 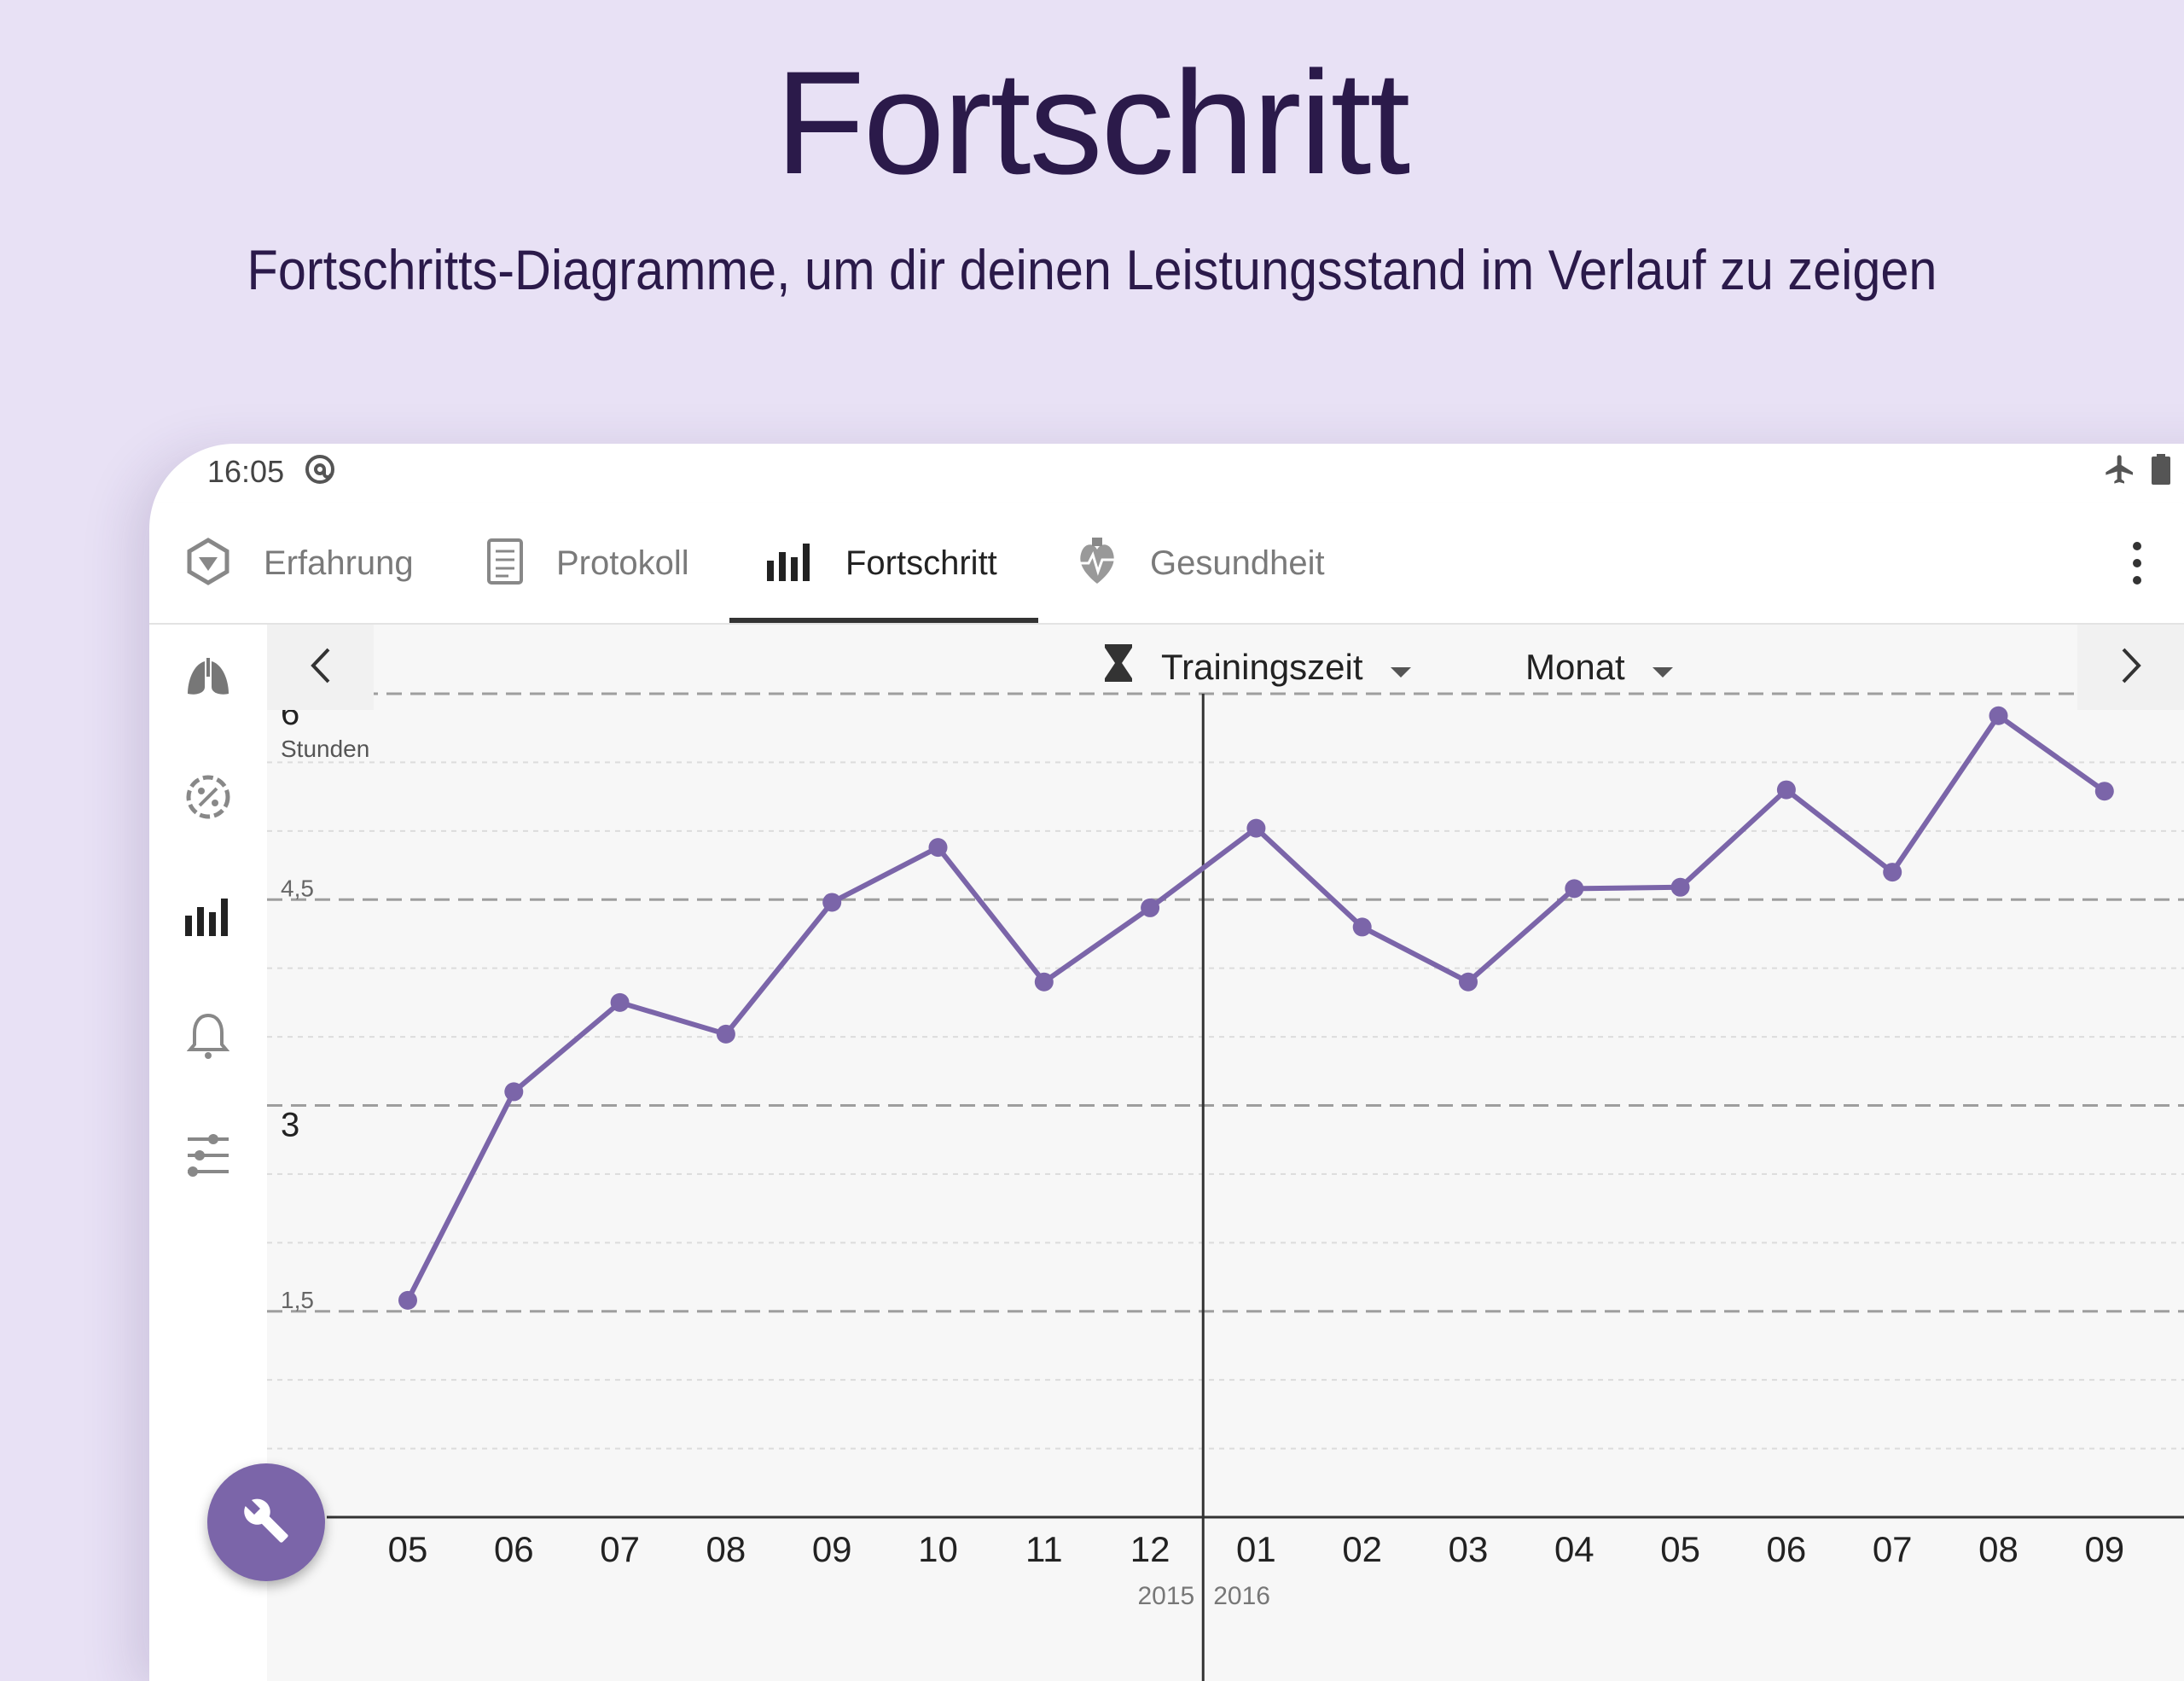 I want to click on status-bar: 16:05, so click(x=1166, y=473).